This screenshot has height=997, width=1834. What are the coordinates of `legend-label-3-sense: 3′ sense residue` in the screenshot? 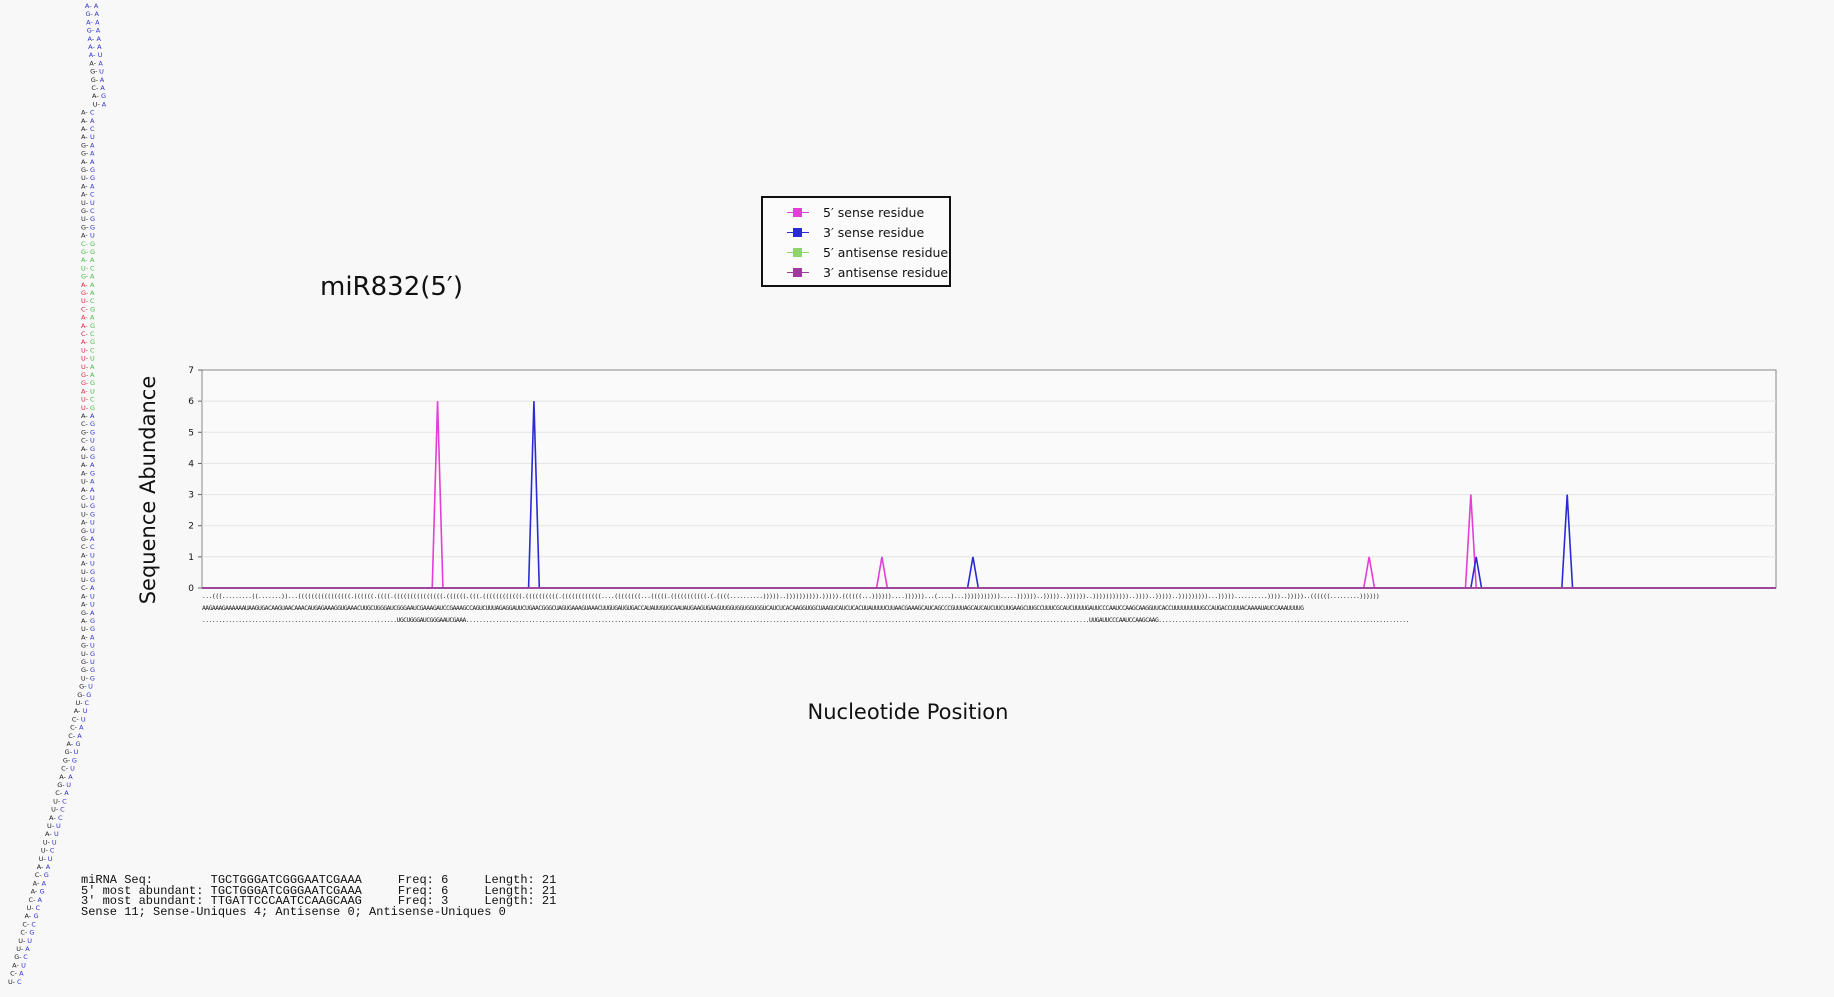 It's located at (874, 232).